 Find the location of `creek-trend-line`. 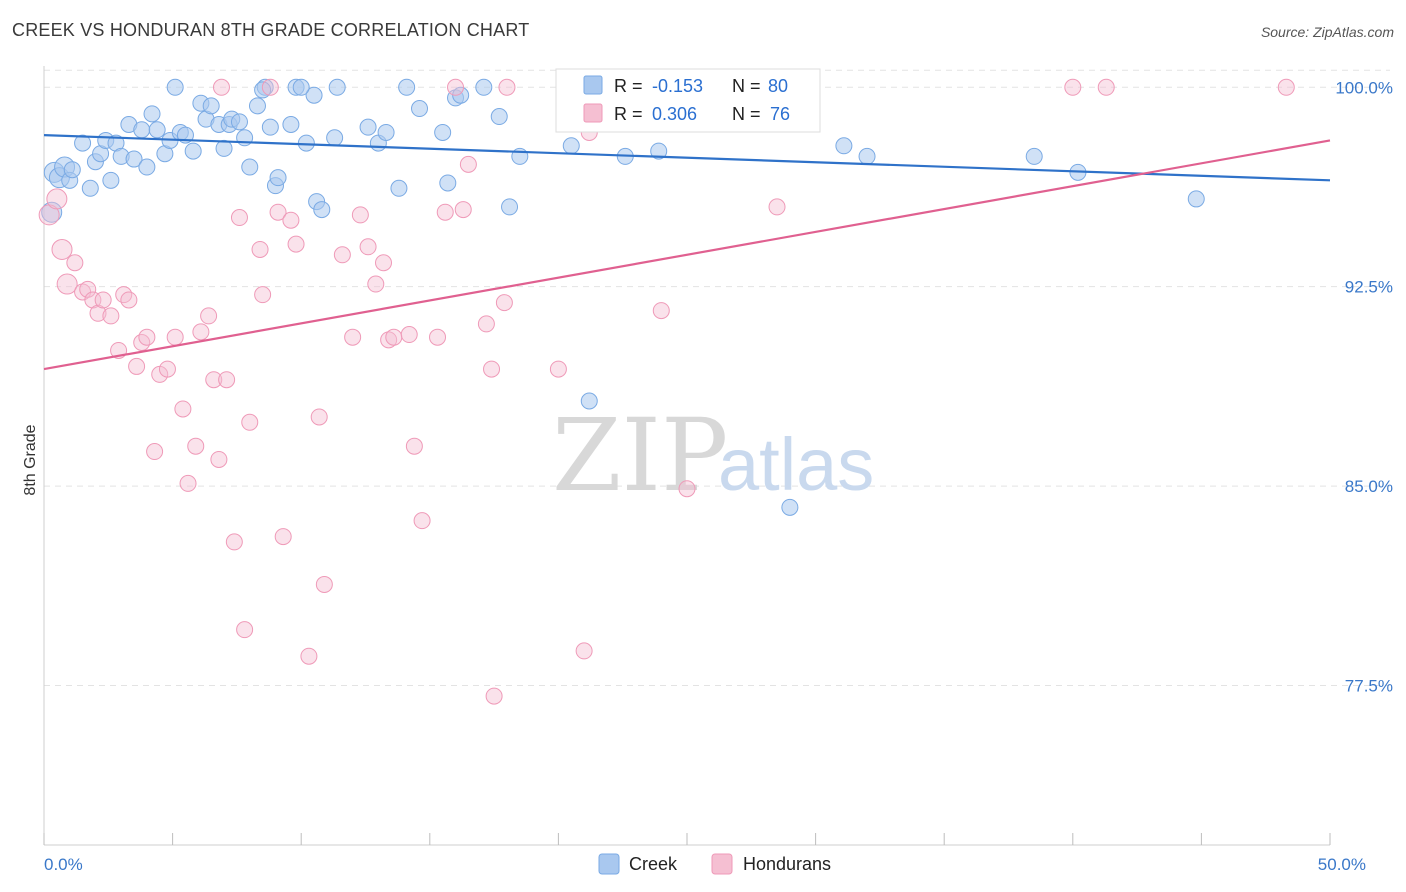

creek-trend-line is located at coordinates (687, 158).